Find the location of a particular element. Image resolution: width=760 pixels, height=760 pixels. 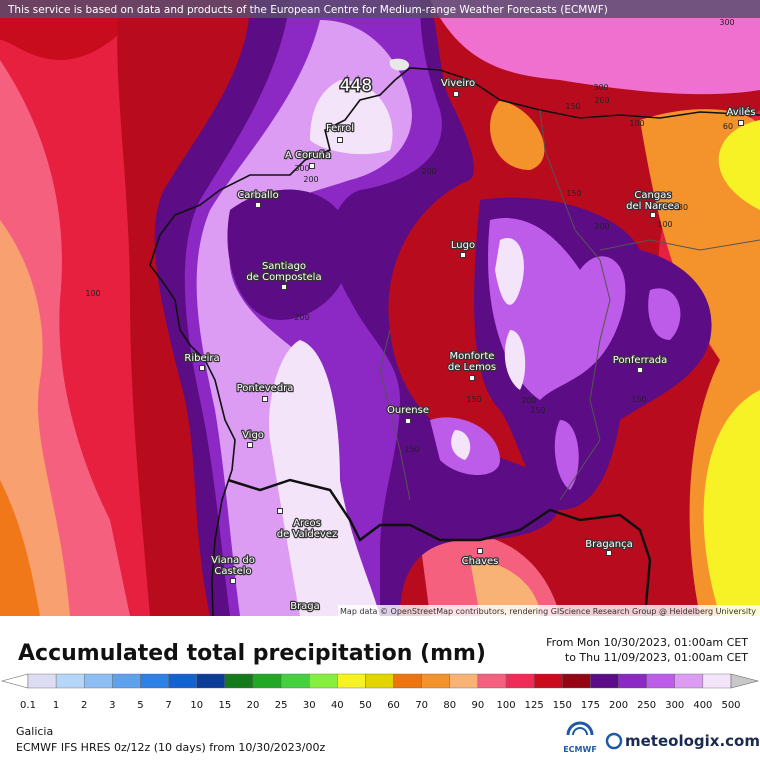

legend-label: 300 is located at coordinates (674, 705).